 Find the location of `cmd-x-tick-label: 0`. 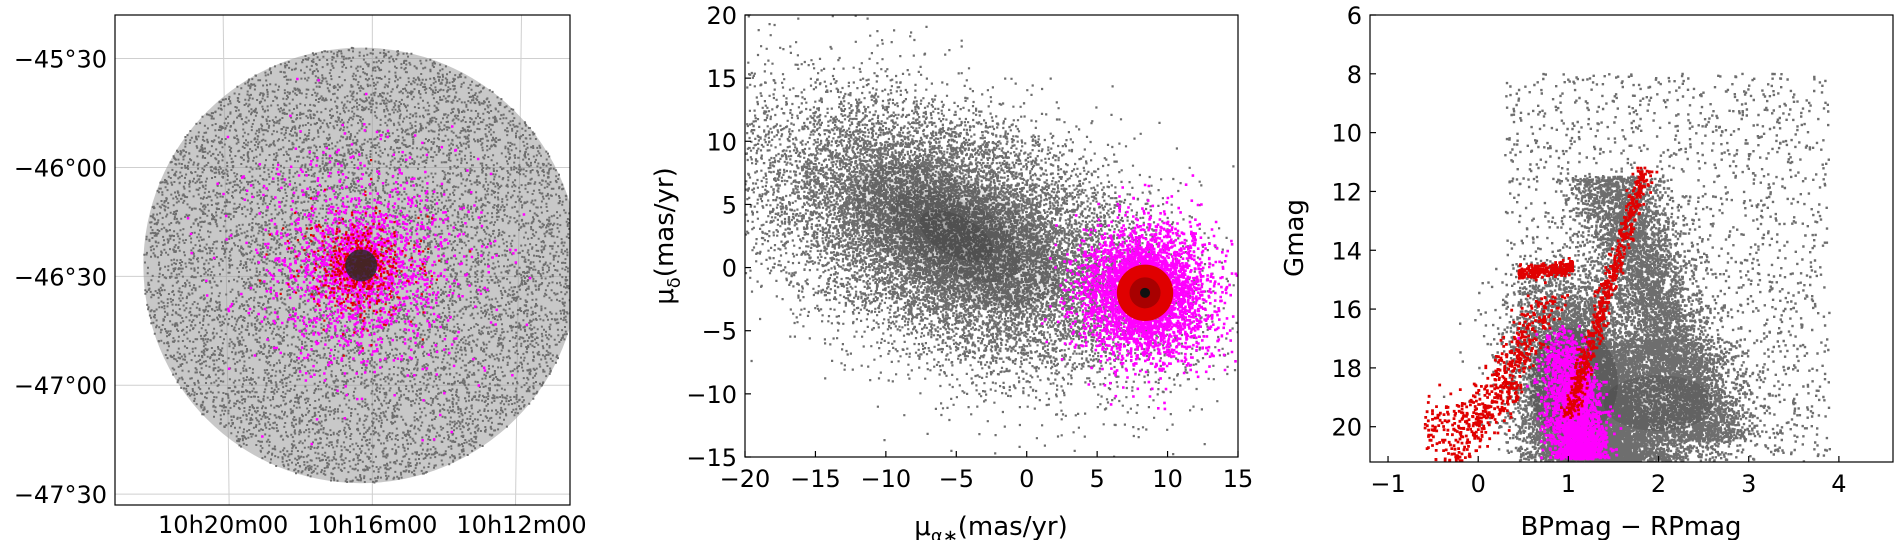

cmd-x-tick-label: 0 is located at coordinates (1478, 484).